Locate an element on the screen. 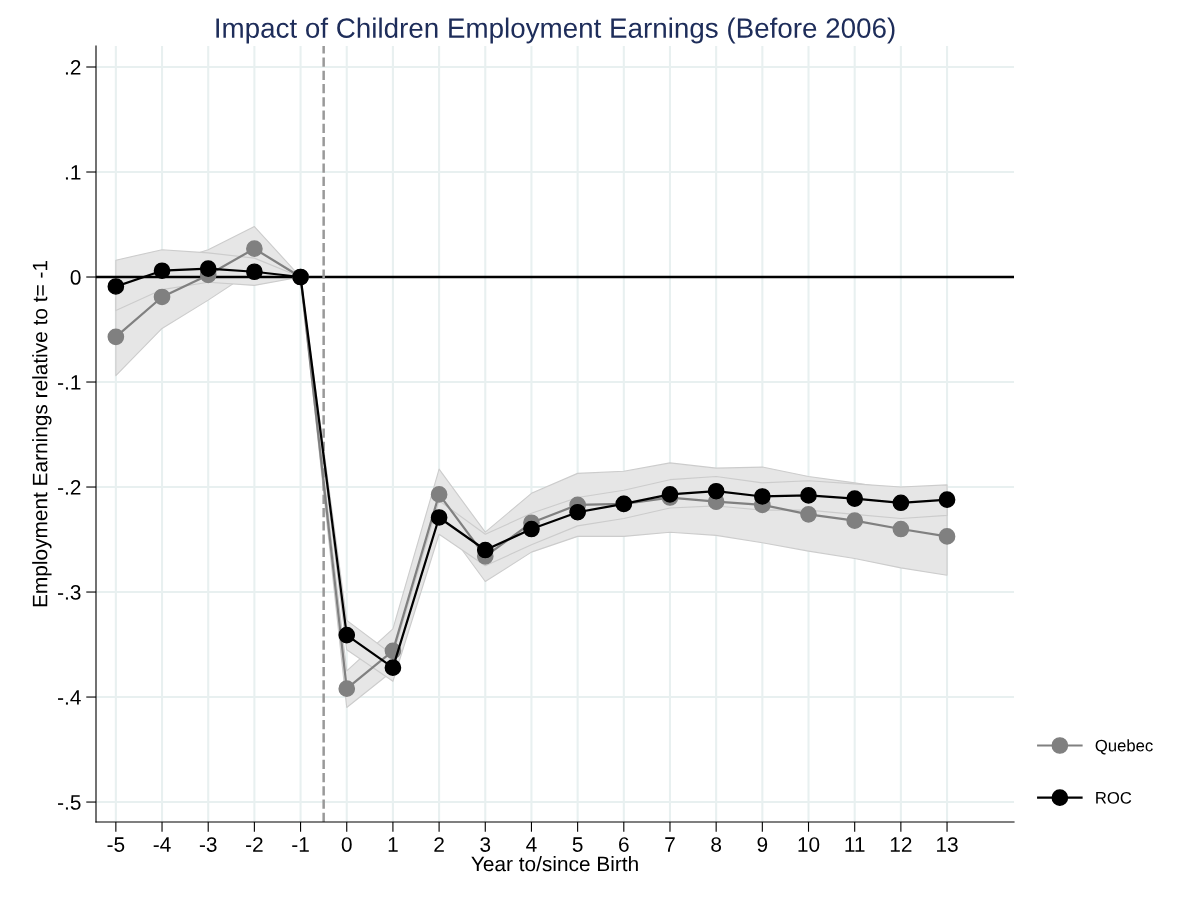 The image size is (1186, 900). y-tick-label: -.1 is located at coordinates (69, 382).